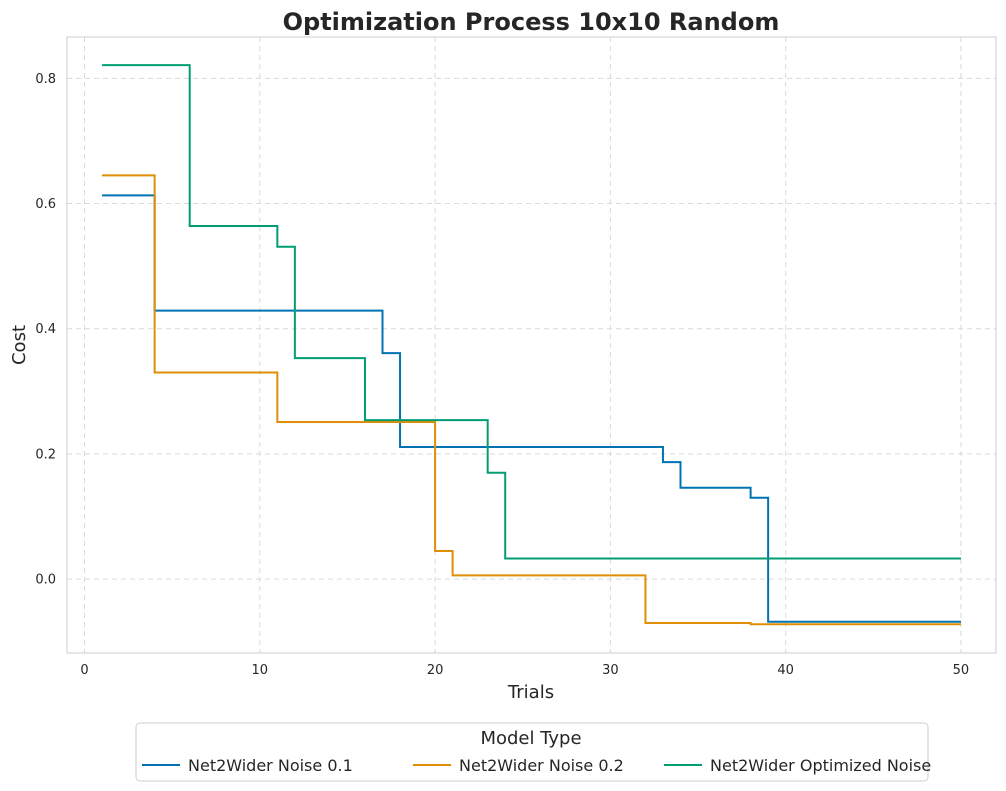 The image size is (1006, 791). I want to click on y-tick-labels: 0.0 0.2 0.4 0.6 0.8, so click(45, 330).